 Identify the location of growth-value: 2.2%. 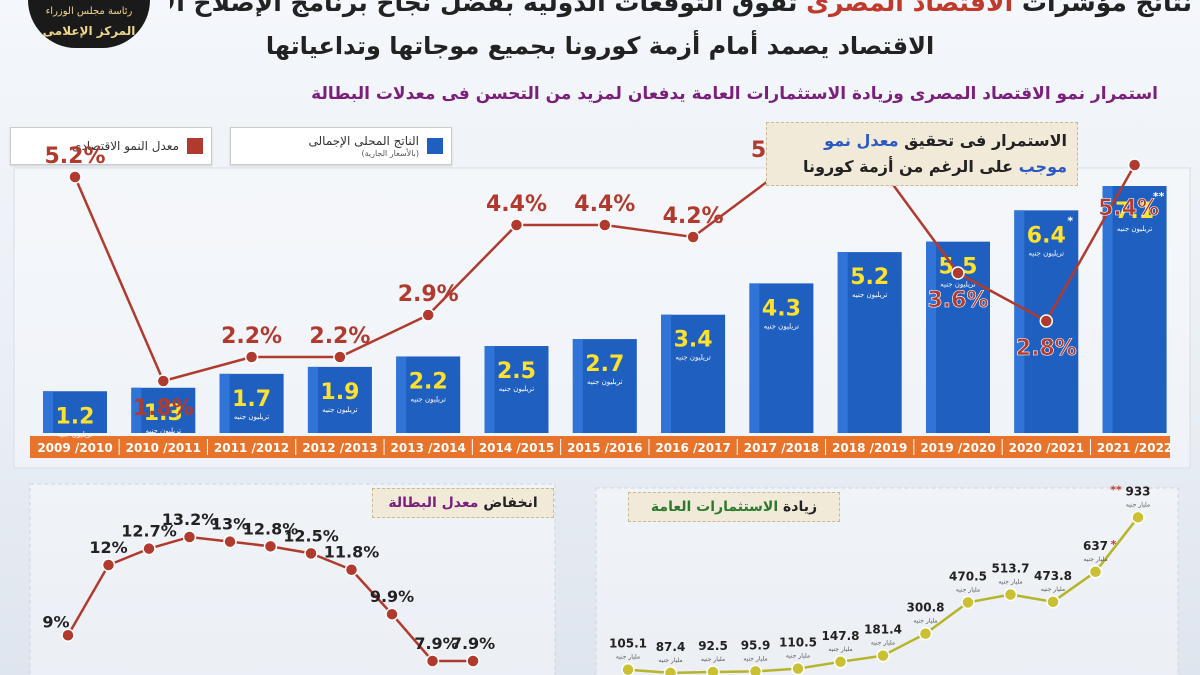
(251, 336).